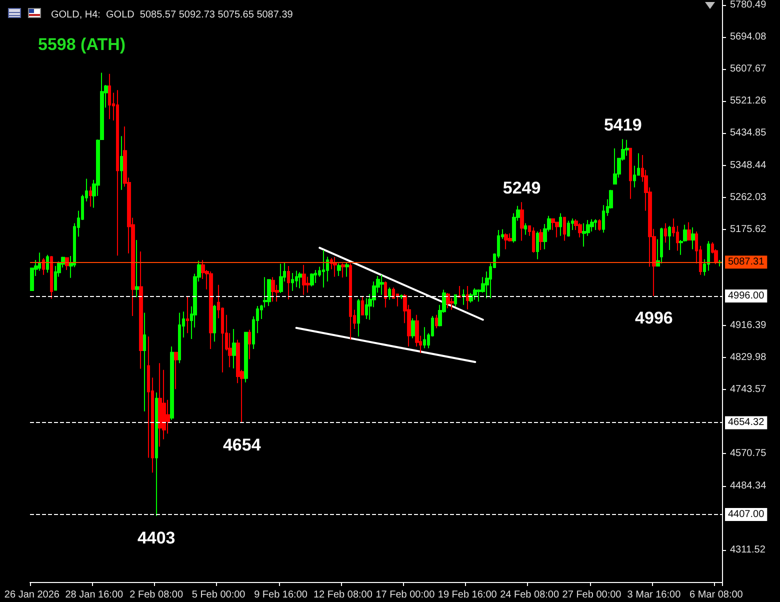 Image resolution: width=780 pixels, height=602 pixels. I want to click on ref-line-label: 5087.31, so click(746, 262).